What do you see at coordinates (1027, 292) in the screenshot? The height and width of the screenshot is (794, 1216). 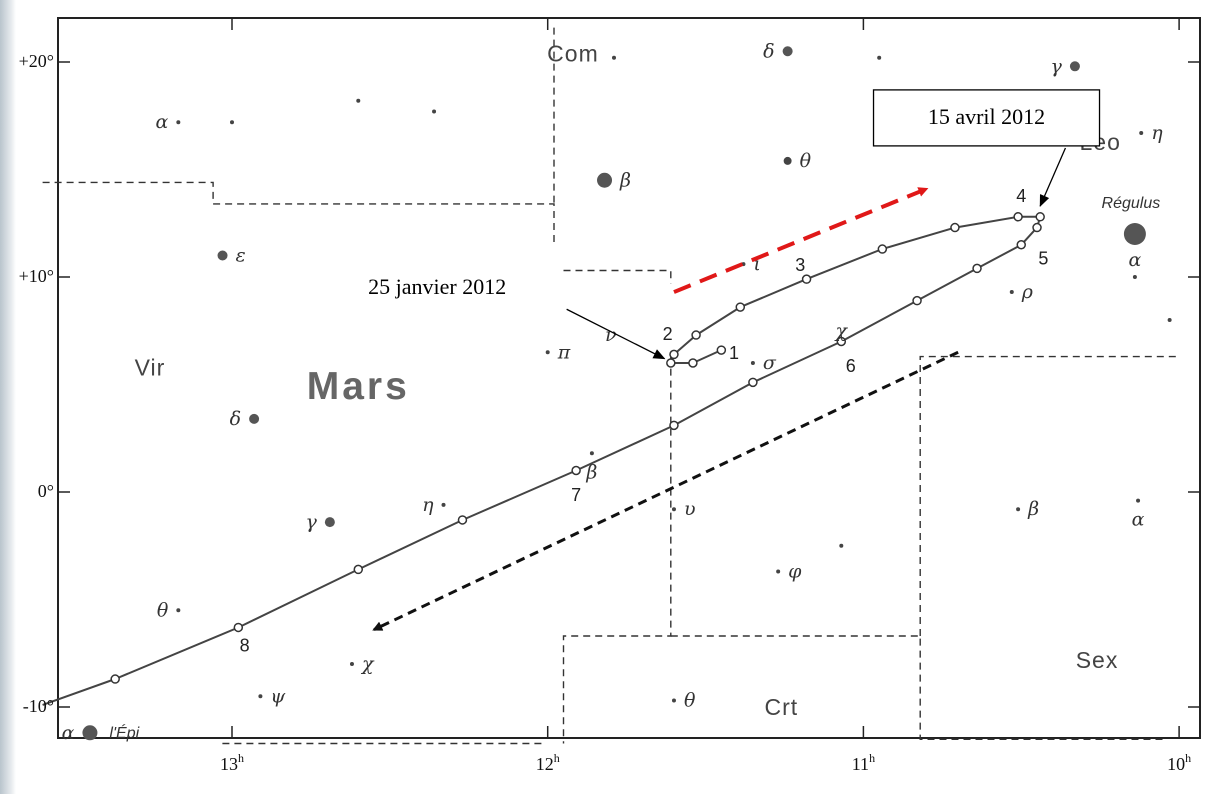 I see `star-label: ρ` at bounding box center [1027, 292].